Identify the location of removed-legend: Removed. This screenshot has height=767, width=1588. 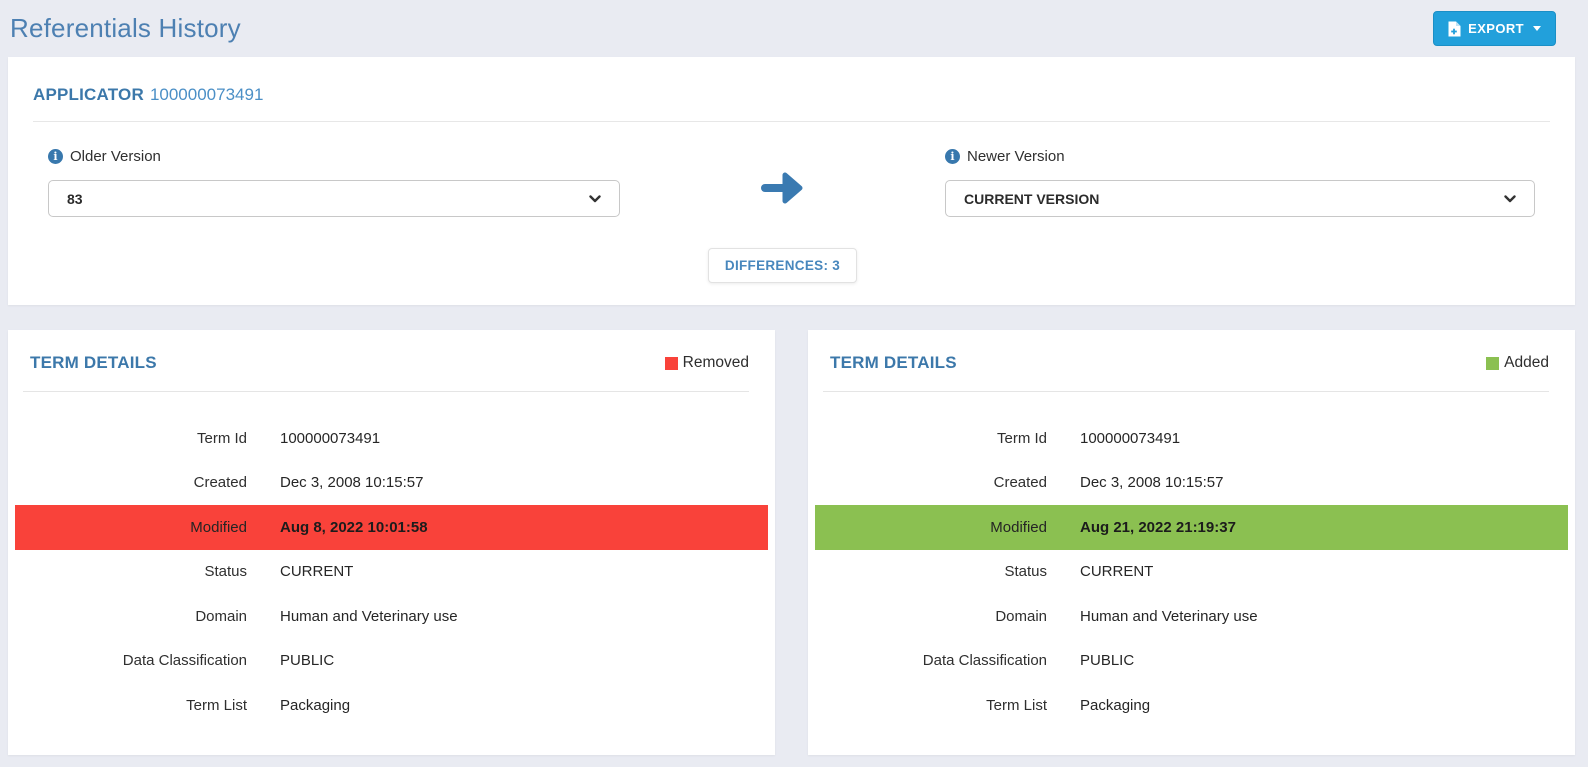
(706, 363).